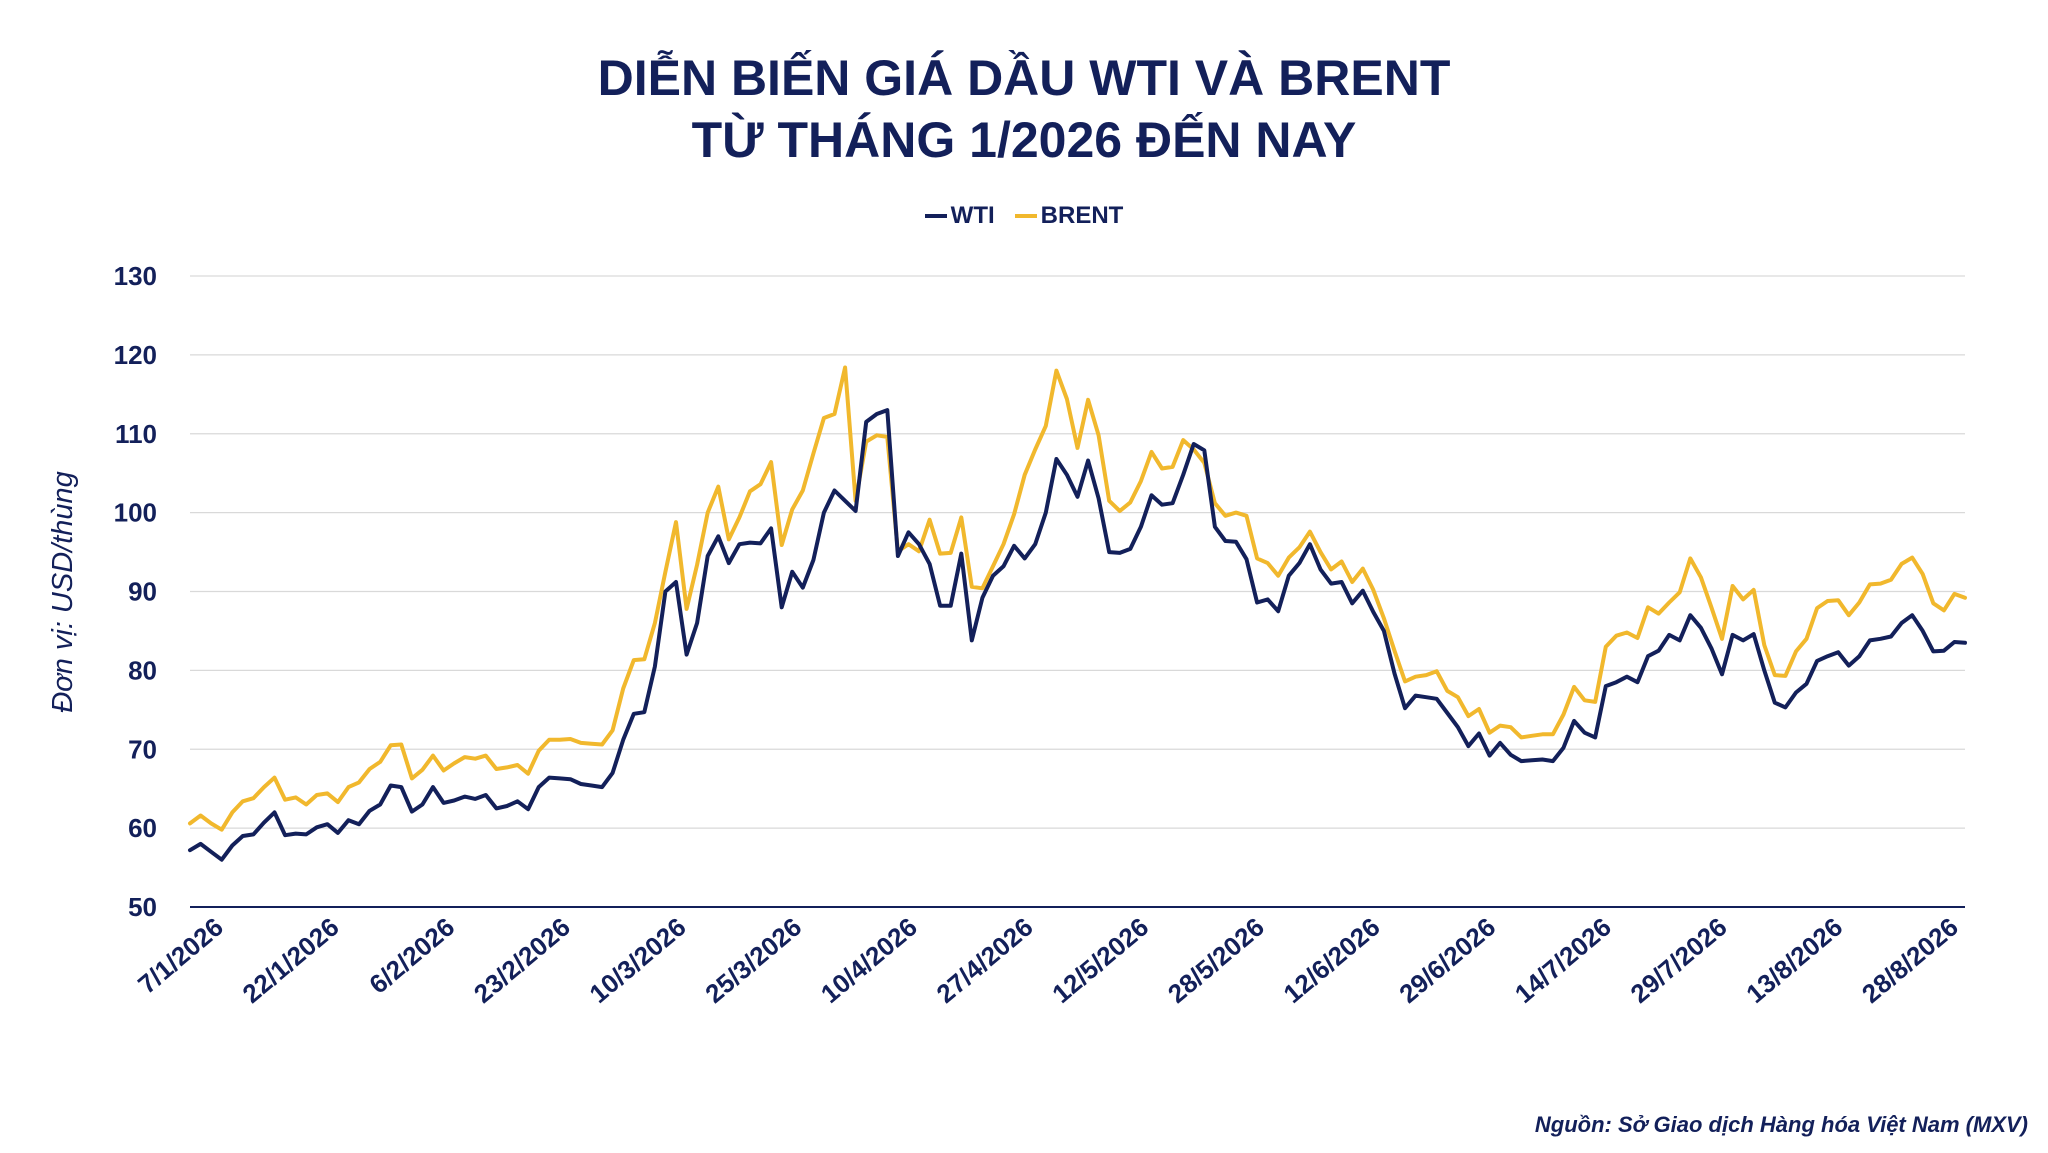  Describe the element at coordinates (1024, 78) in the screenshot. I see `chart-title: DIỄN BIẾN GIÁ DẦU WTI VÀ BRENT` at that location.